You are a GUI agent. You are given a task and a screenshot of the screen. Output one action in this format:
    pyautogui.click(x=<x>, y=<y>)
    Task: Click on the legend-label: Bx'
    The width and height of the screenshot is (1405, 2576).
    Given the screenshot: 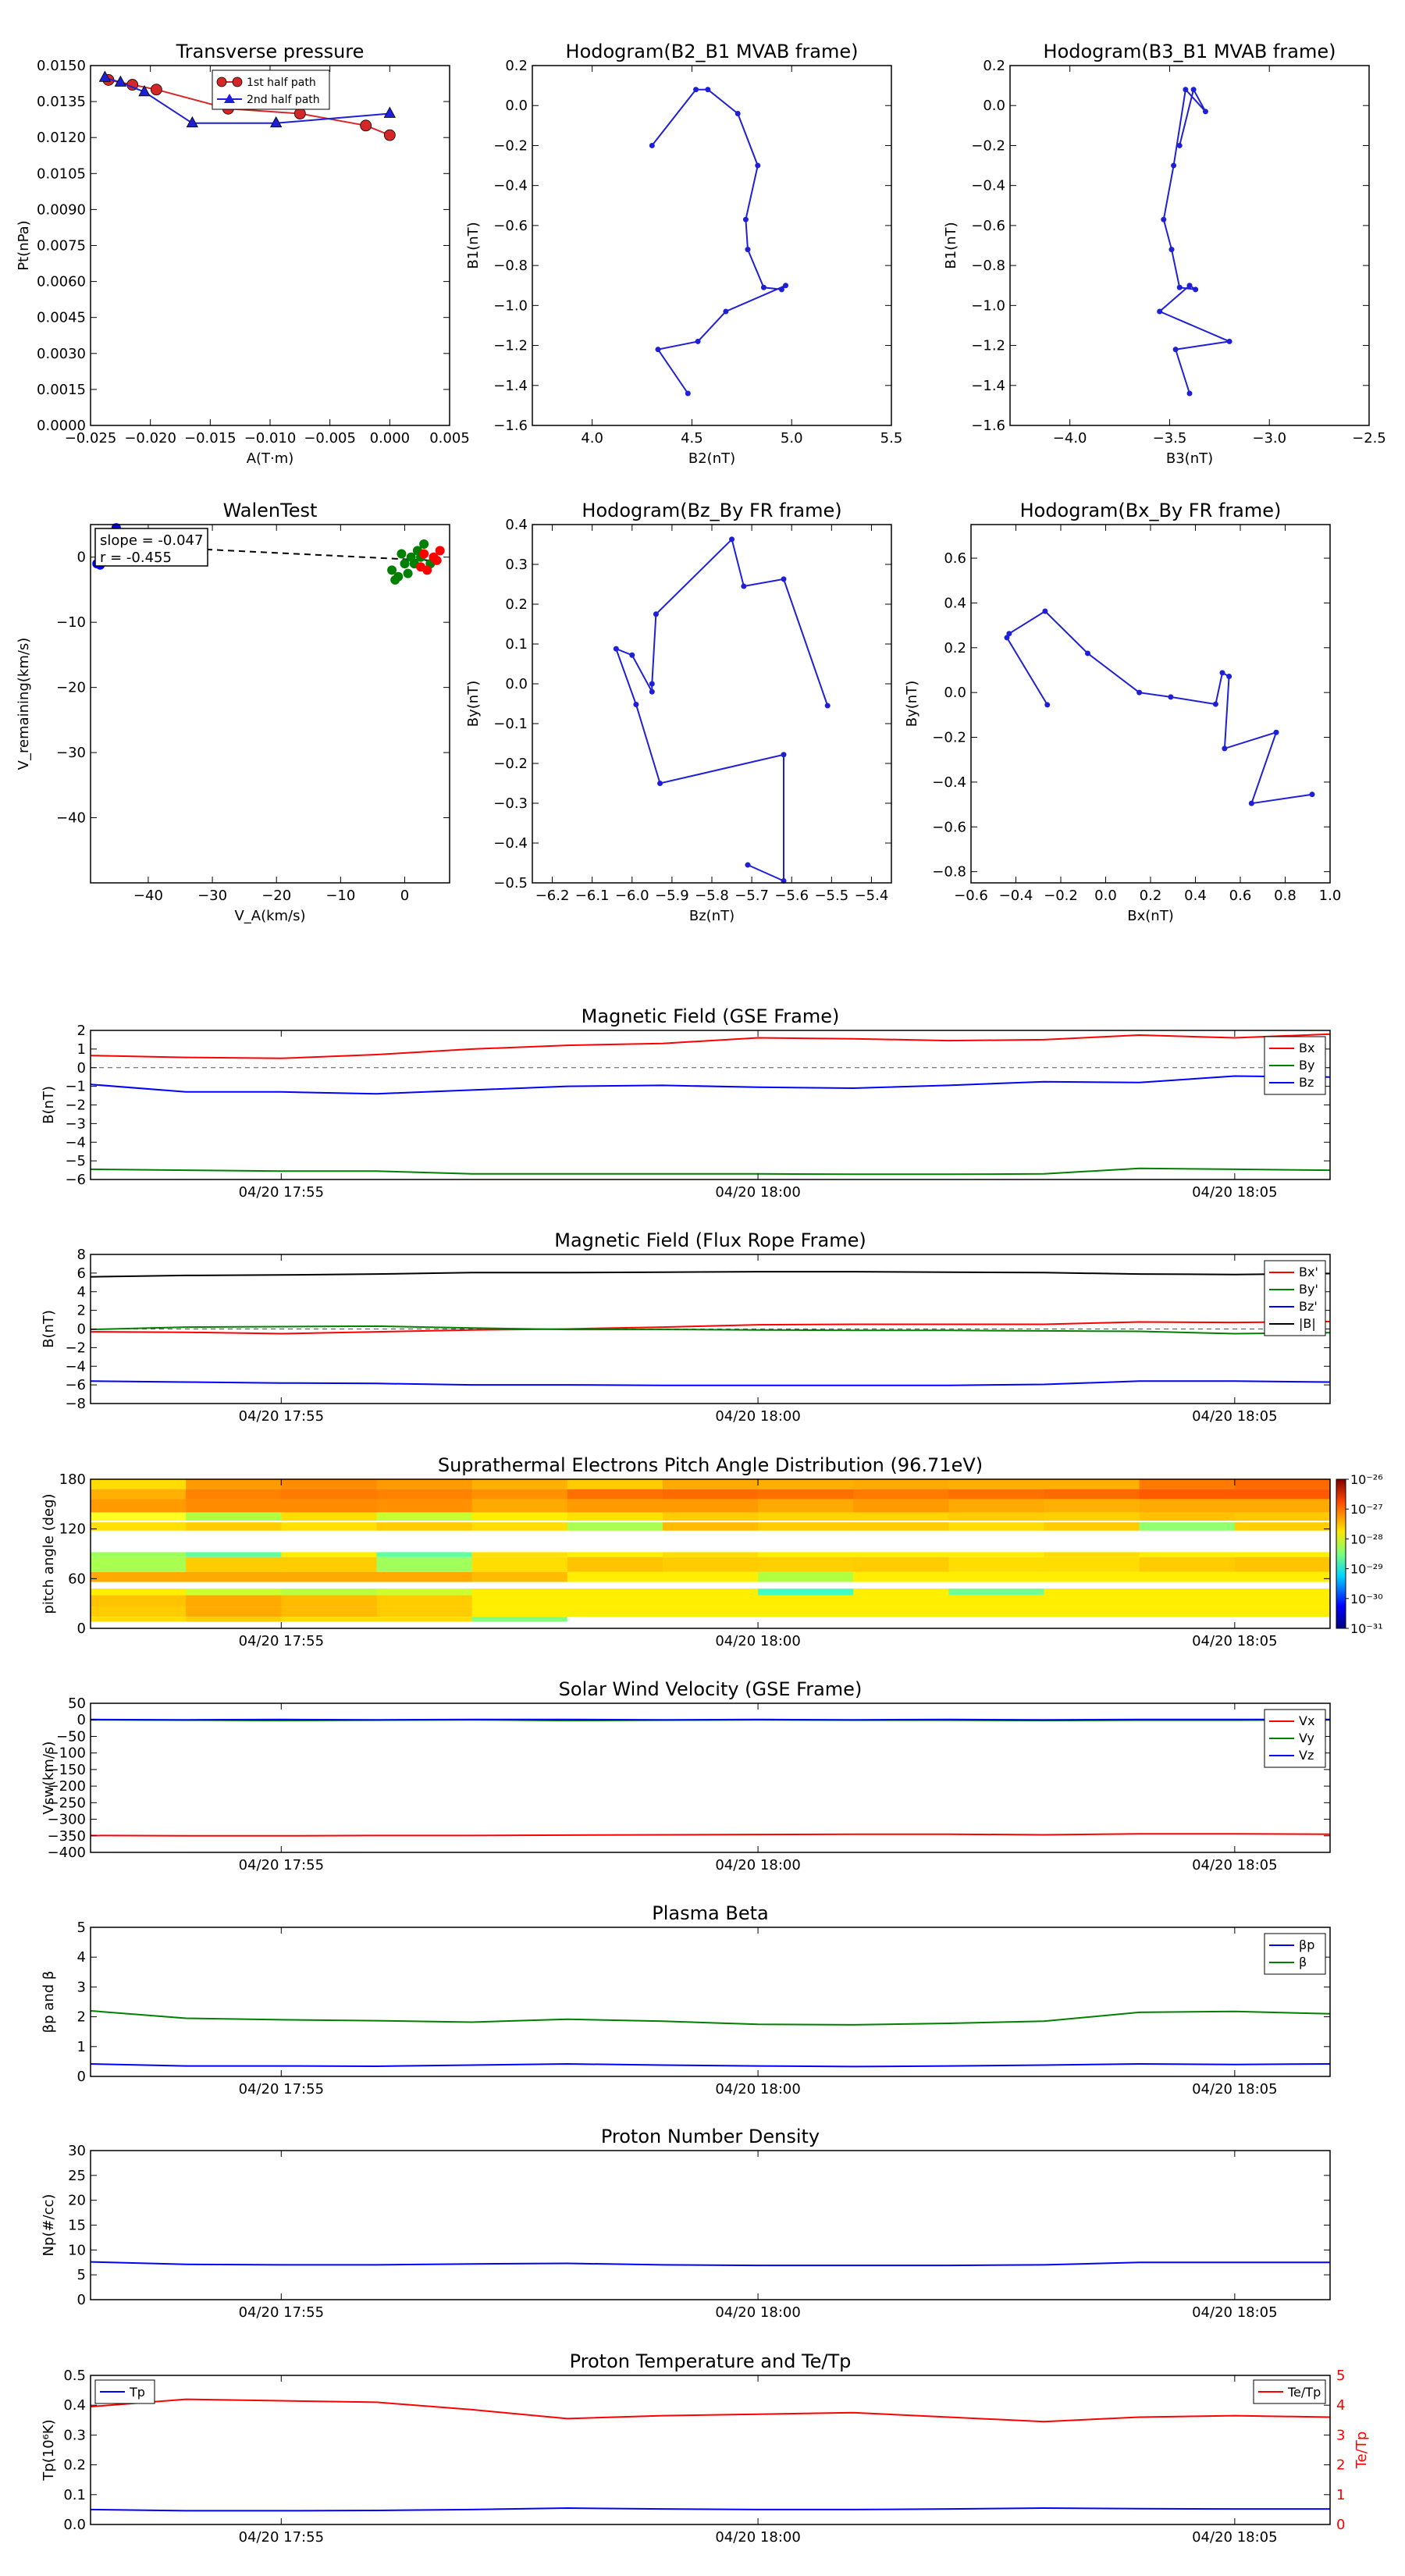 What is the action you would take?
    pyautogui.click(x=1308, y=1272)
    